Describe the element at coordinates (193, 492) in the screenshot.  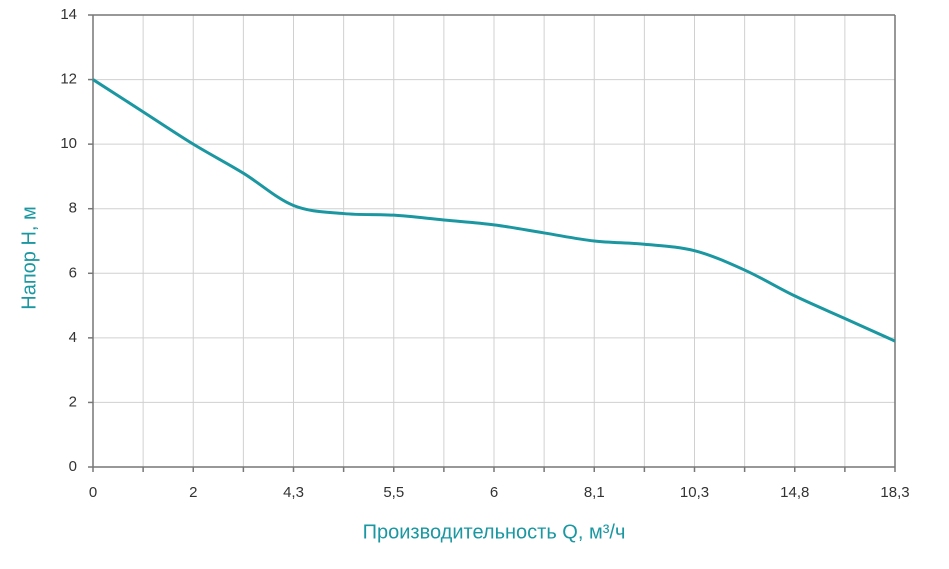
I see `x-tick-label: 2` at that location.